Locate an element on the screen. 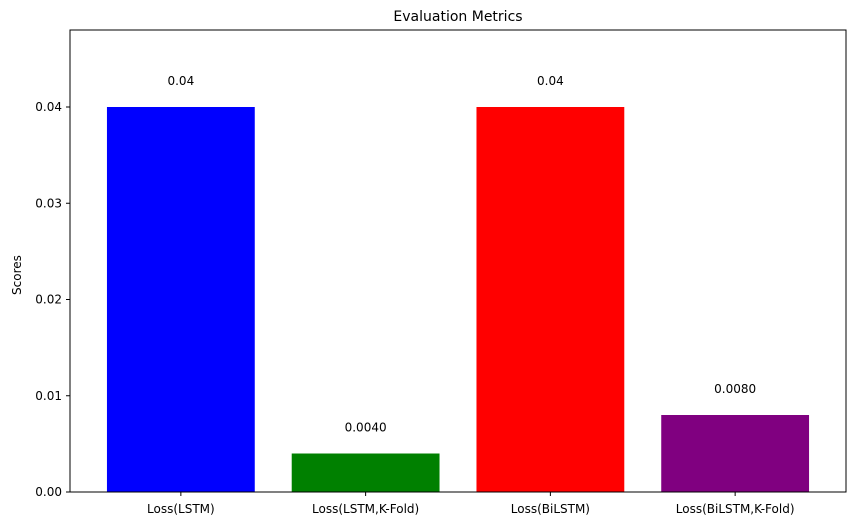 The image size is (855, 526). y-axis-label: Scores is located at coordinates (17, 275).